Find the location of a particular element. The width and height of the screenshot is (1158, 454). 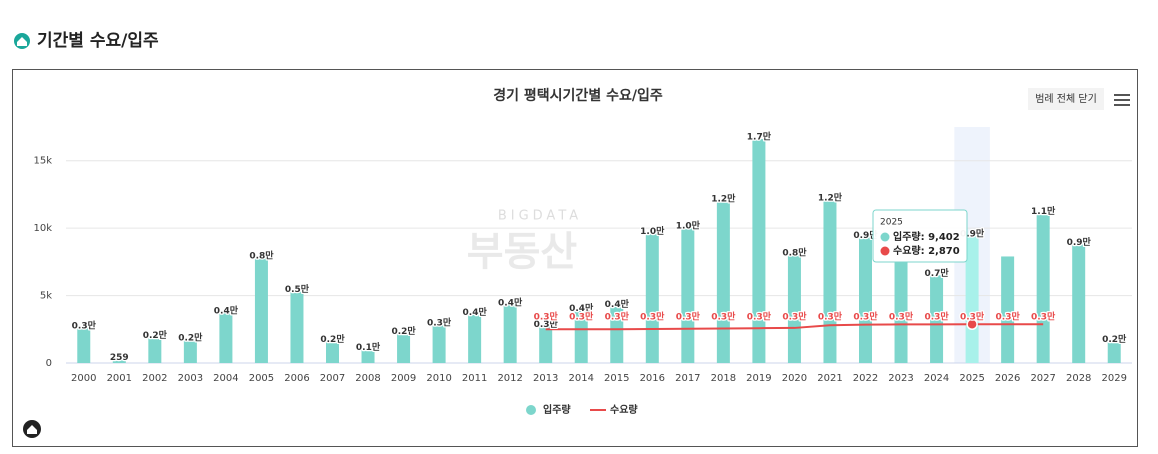

legend-toggle-label: 범례 전체 닫기 is located at coordinates (1066, 99).